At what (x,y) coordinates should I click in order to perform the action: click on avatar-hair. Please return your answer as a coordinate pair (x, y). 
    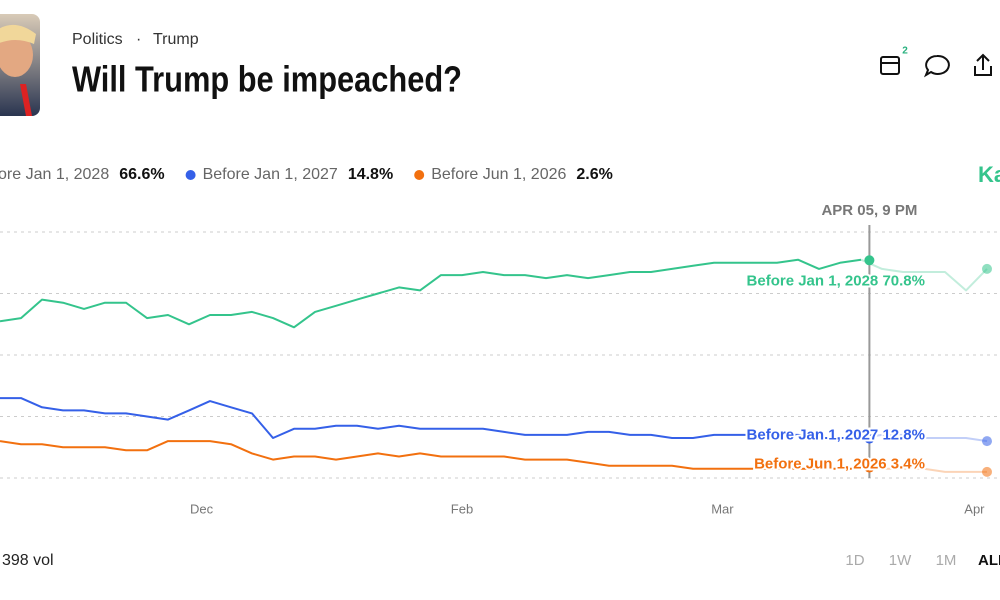
    Looking at the image, I should click on (18, 34).